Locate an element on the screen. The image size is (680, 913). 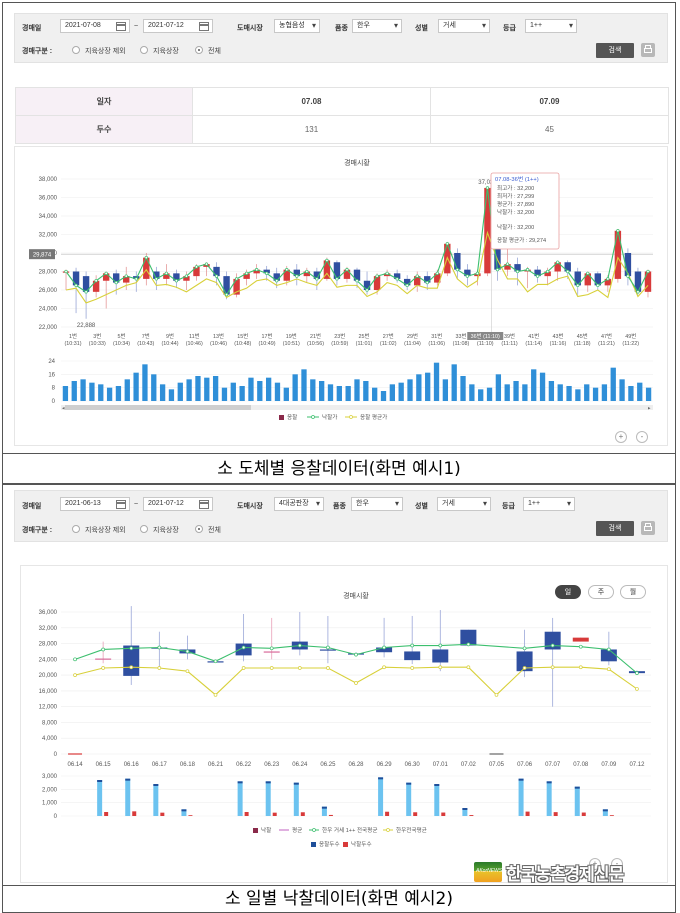
toggle-day: 일 is located at coordinates (568, 592).